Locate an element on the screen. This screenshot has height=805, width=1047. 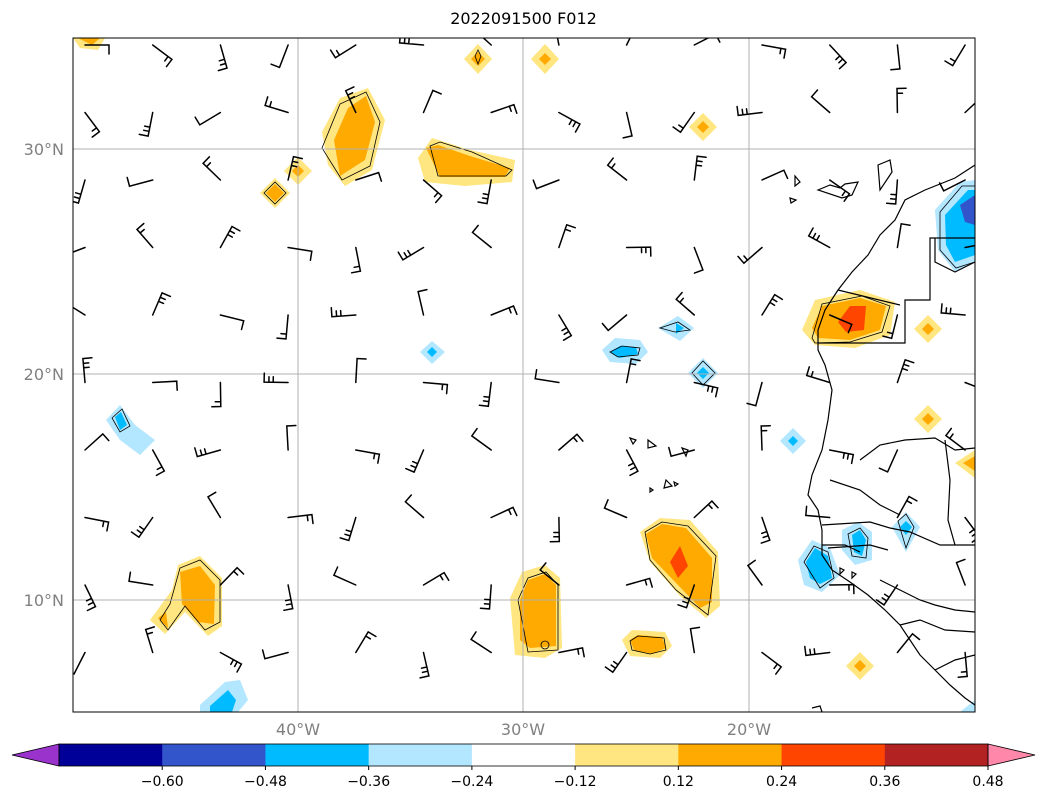
colorbar-tick-label: 0.48 is located at coordinates (987, 782).